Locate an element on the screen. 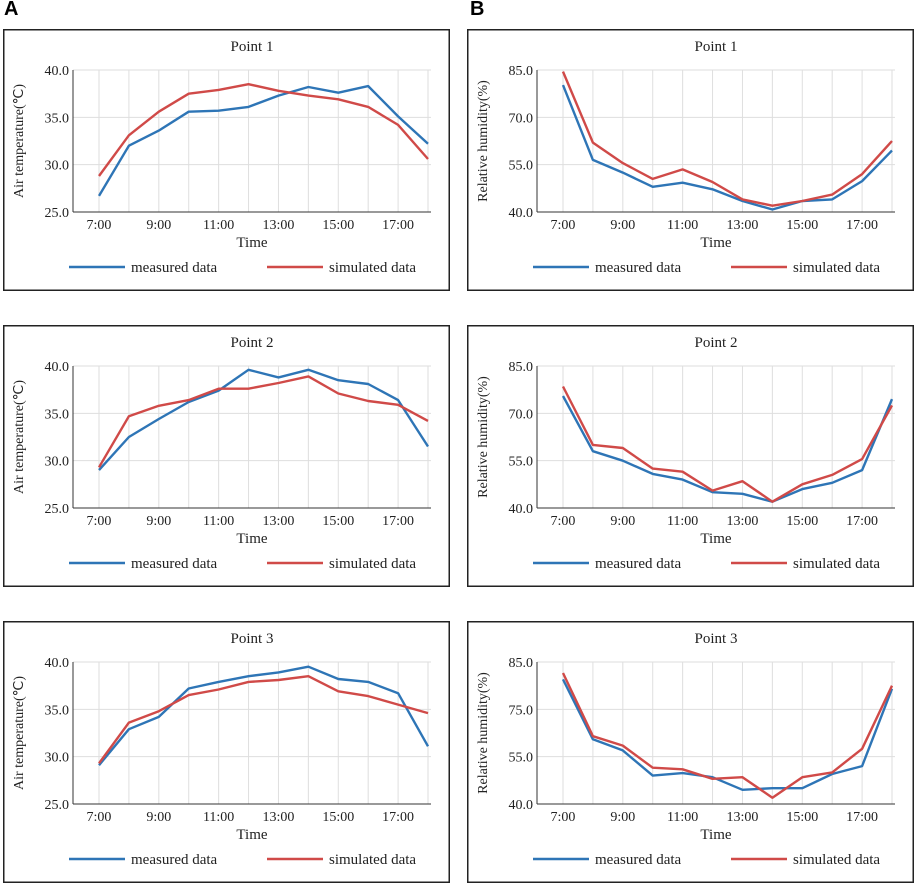  y-tick-label: 75.0 is located at coordinates (521, 710).